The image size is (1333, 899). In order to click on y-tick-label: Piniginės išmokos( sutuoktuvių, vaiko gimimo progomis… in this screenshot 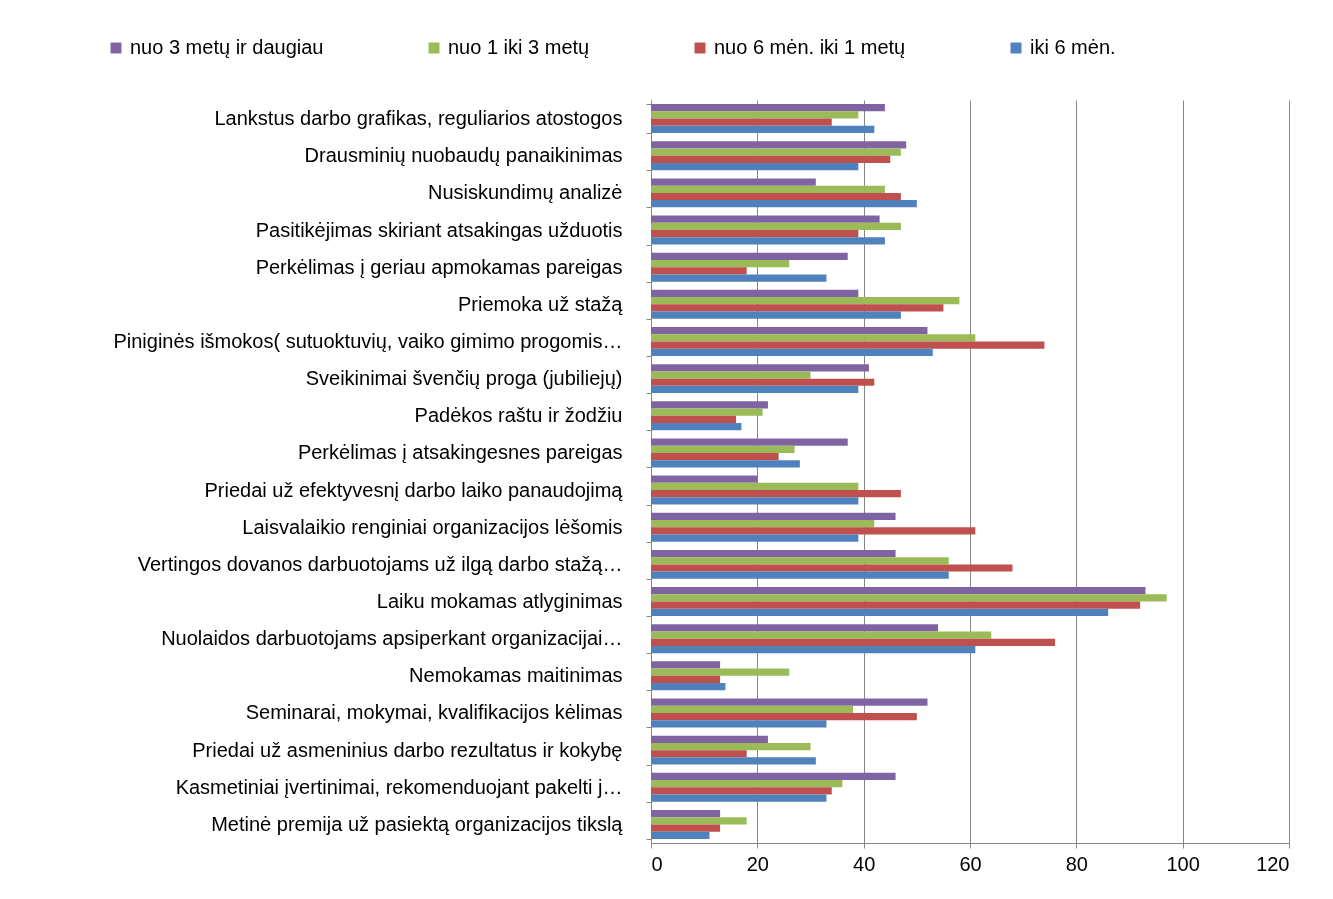, I will do `click(368, 340)`.